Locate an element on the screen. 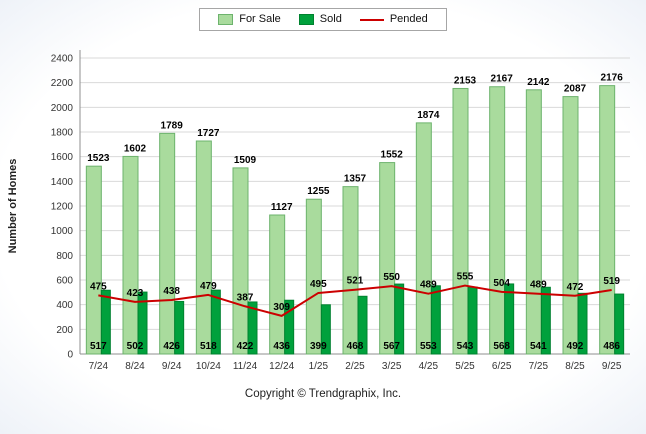 The height and width of the screenshot is (434, 646). x-tick-label: 8/24 is located at coordinates (135, 366).